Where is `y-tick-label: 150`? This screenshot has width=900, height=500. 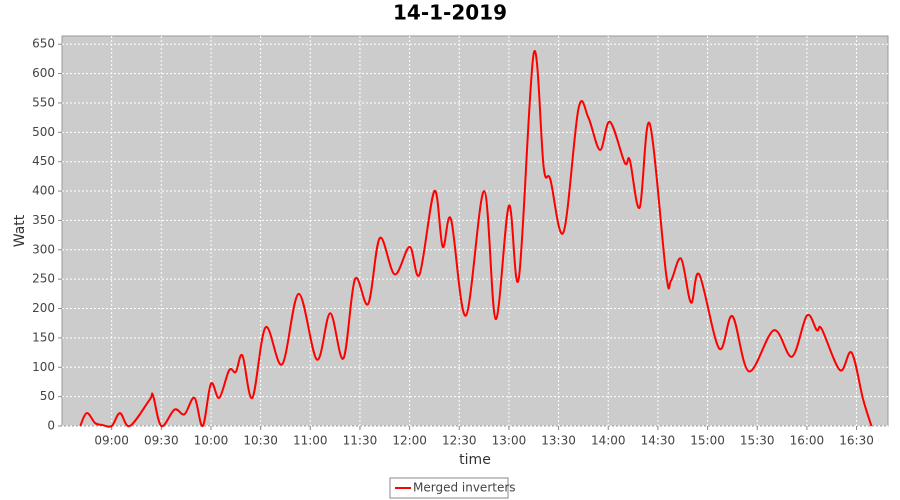
y-tick-label: 150 is located at coordinates (43, 337).